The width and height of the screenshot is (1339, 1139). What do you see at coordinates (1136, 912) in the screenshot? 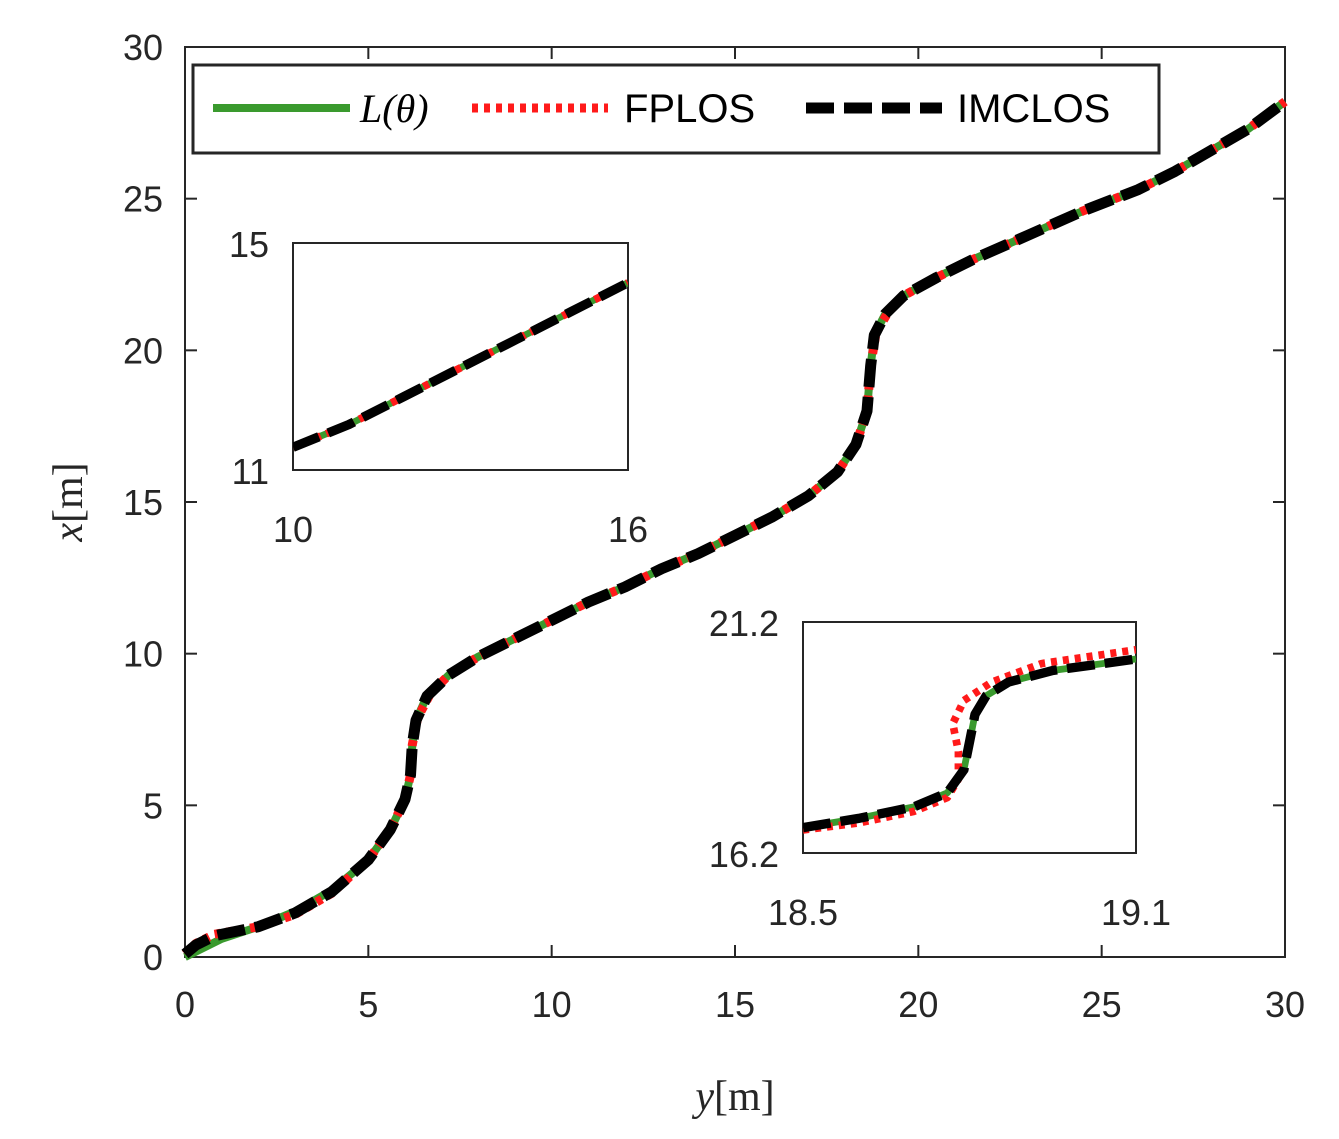
I see `inset-lower-right-x-tick-label: 19.1` at bounding box center [1136, 912].